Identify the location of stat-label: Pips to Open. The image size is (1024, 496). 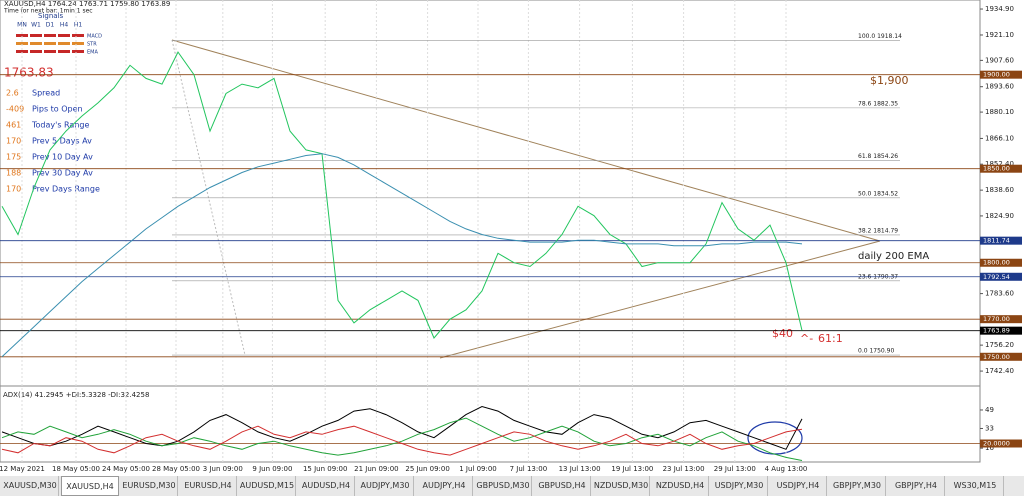
(57, 109).